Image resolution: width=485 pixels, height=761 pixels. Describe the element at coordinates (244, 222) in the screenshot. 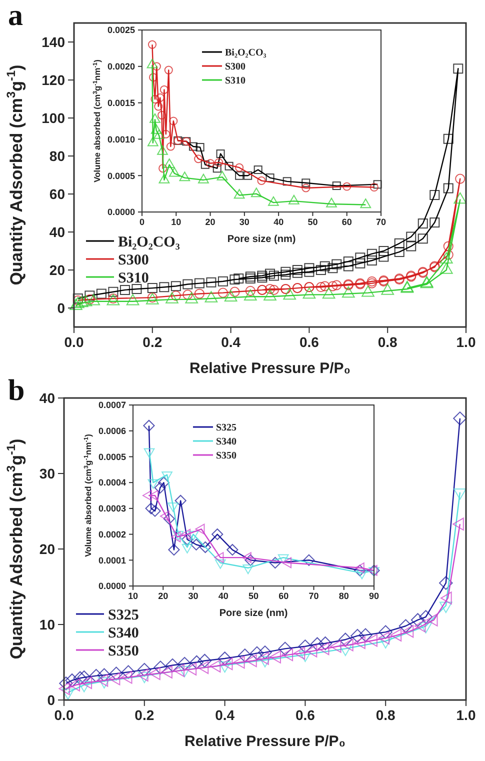

I see `x-tick-label: 30` at that location.